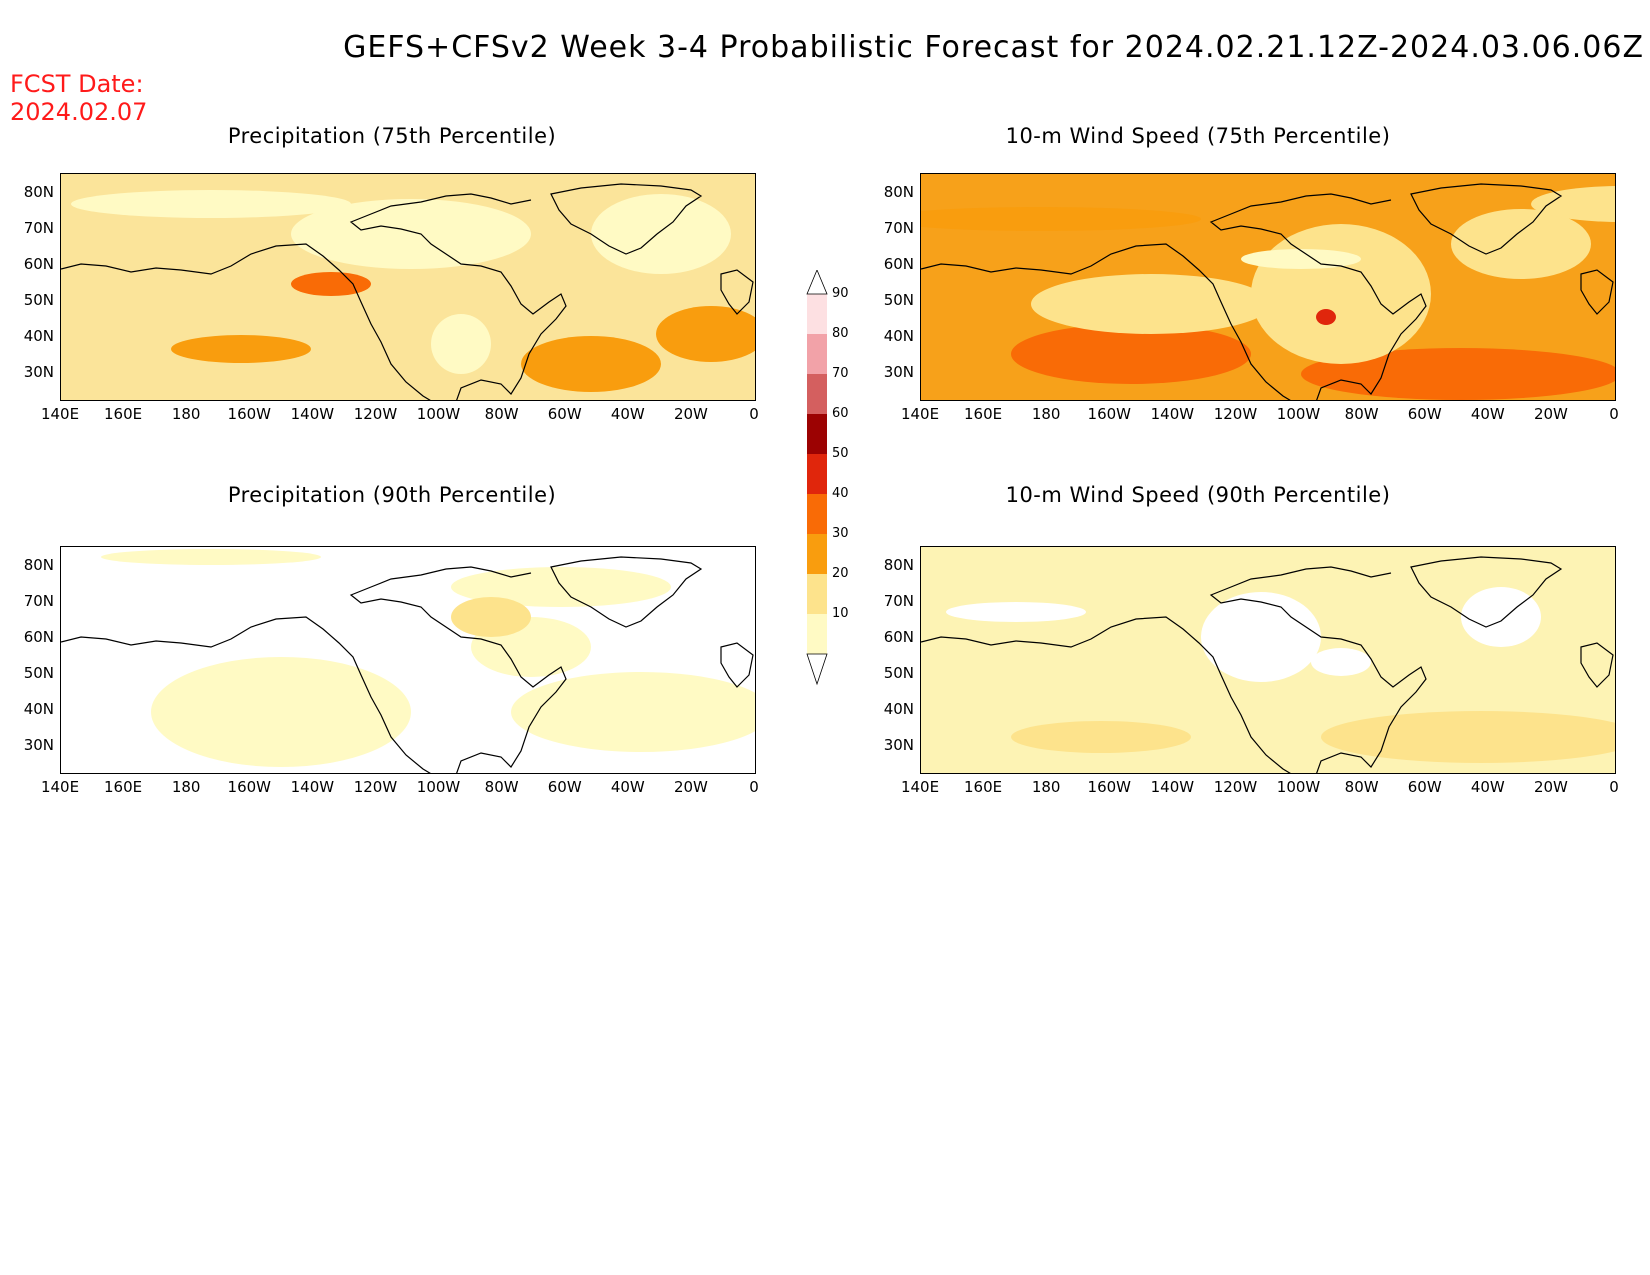 Image resolution: width=1650 pixels, height=1275 pixels. What do you see at coordinates (817, 669) in the screenshot?
I see `colorbar-bottom-arrow` at bounding box center [817, 669].